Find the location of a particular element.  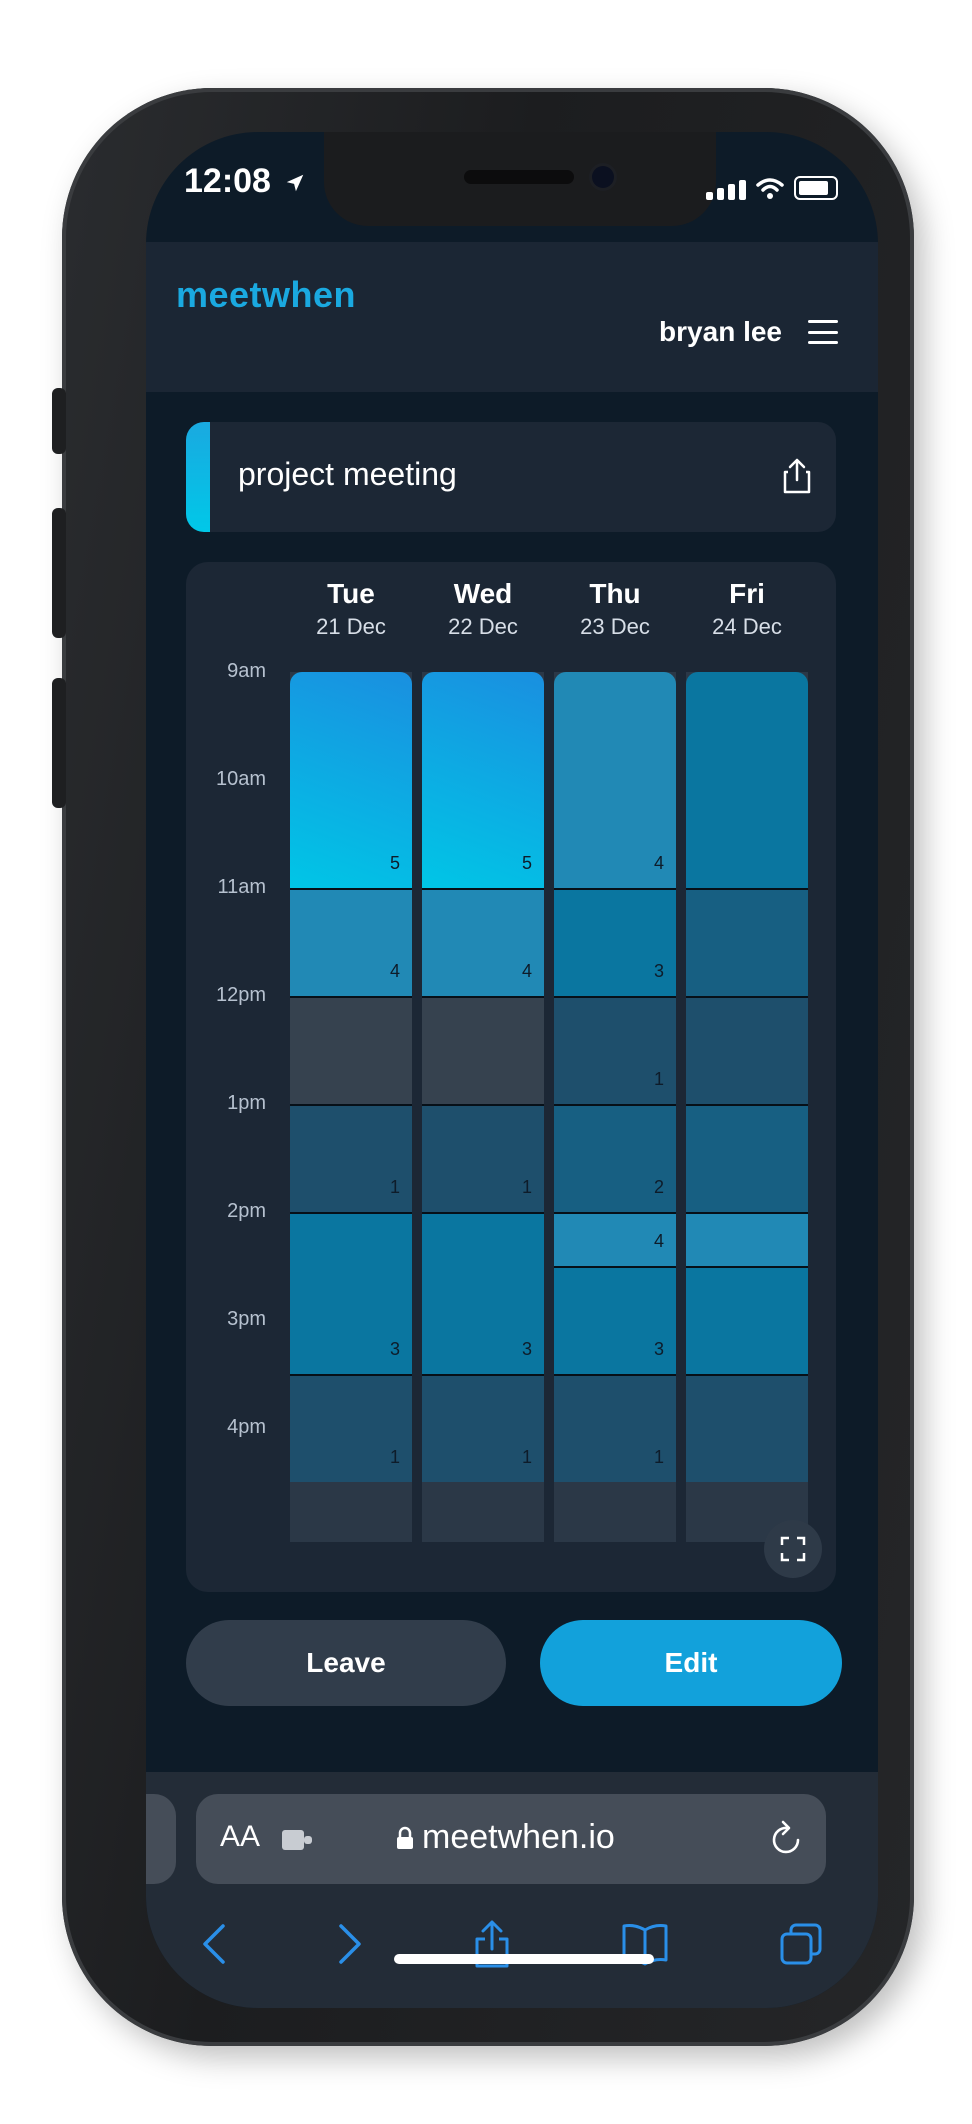

day-column-thu: Thu 23 Dec 4 3 1 2 4 3 1 is located at coordinates (615, 1077).